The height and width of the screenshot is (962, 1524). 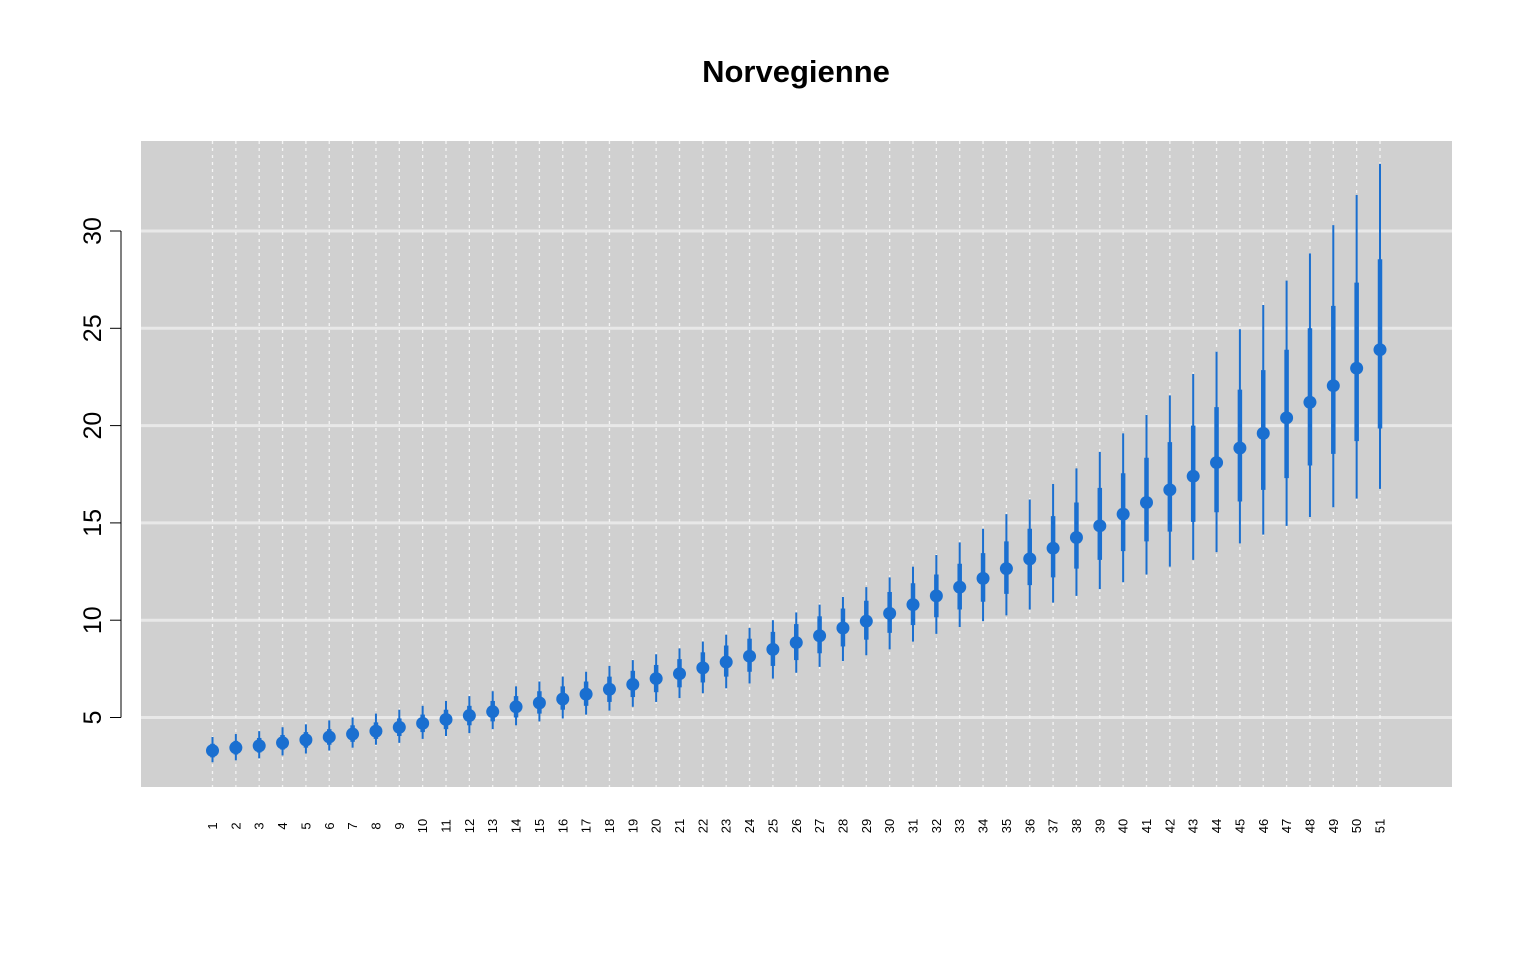 I want to click on x-tick-label: 31, so click(x=913, y=826).